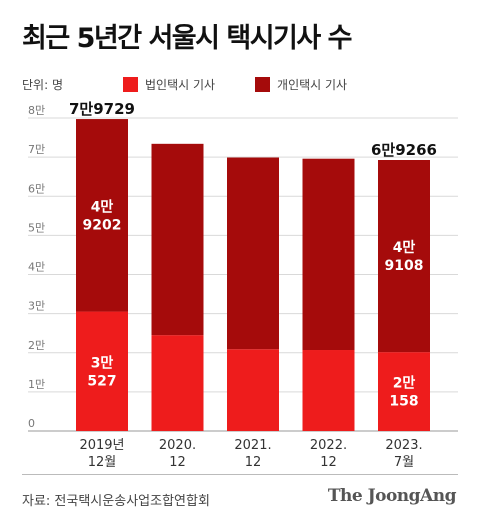 The width and height of the screenshot is (480, 527). I want to click on x-tick-label: 2019년, so click(101, 445).